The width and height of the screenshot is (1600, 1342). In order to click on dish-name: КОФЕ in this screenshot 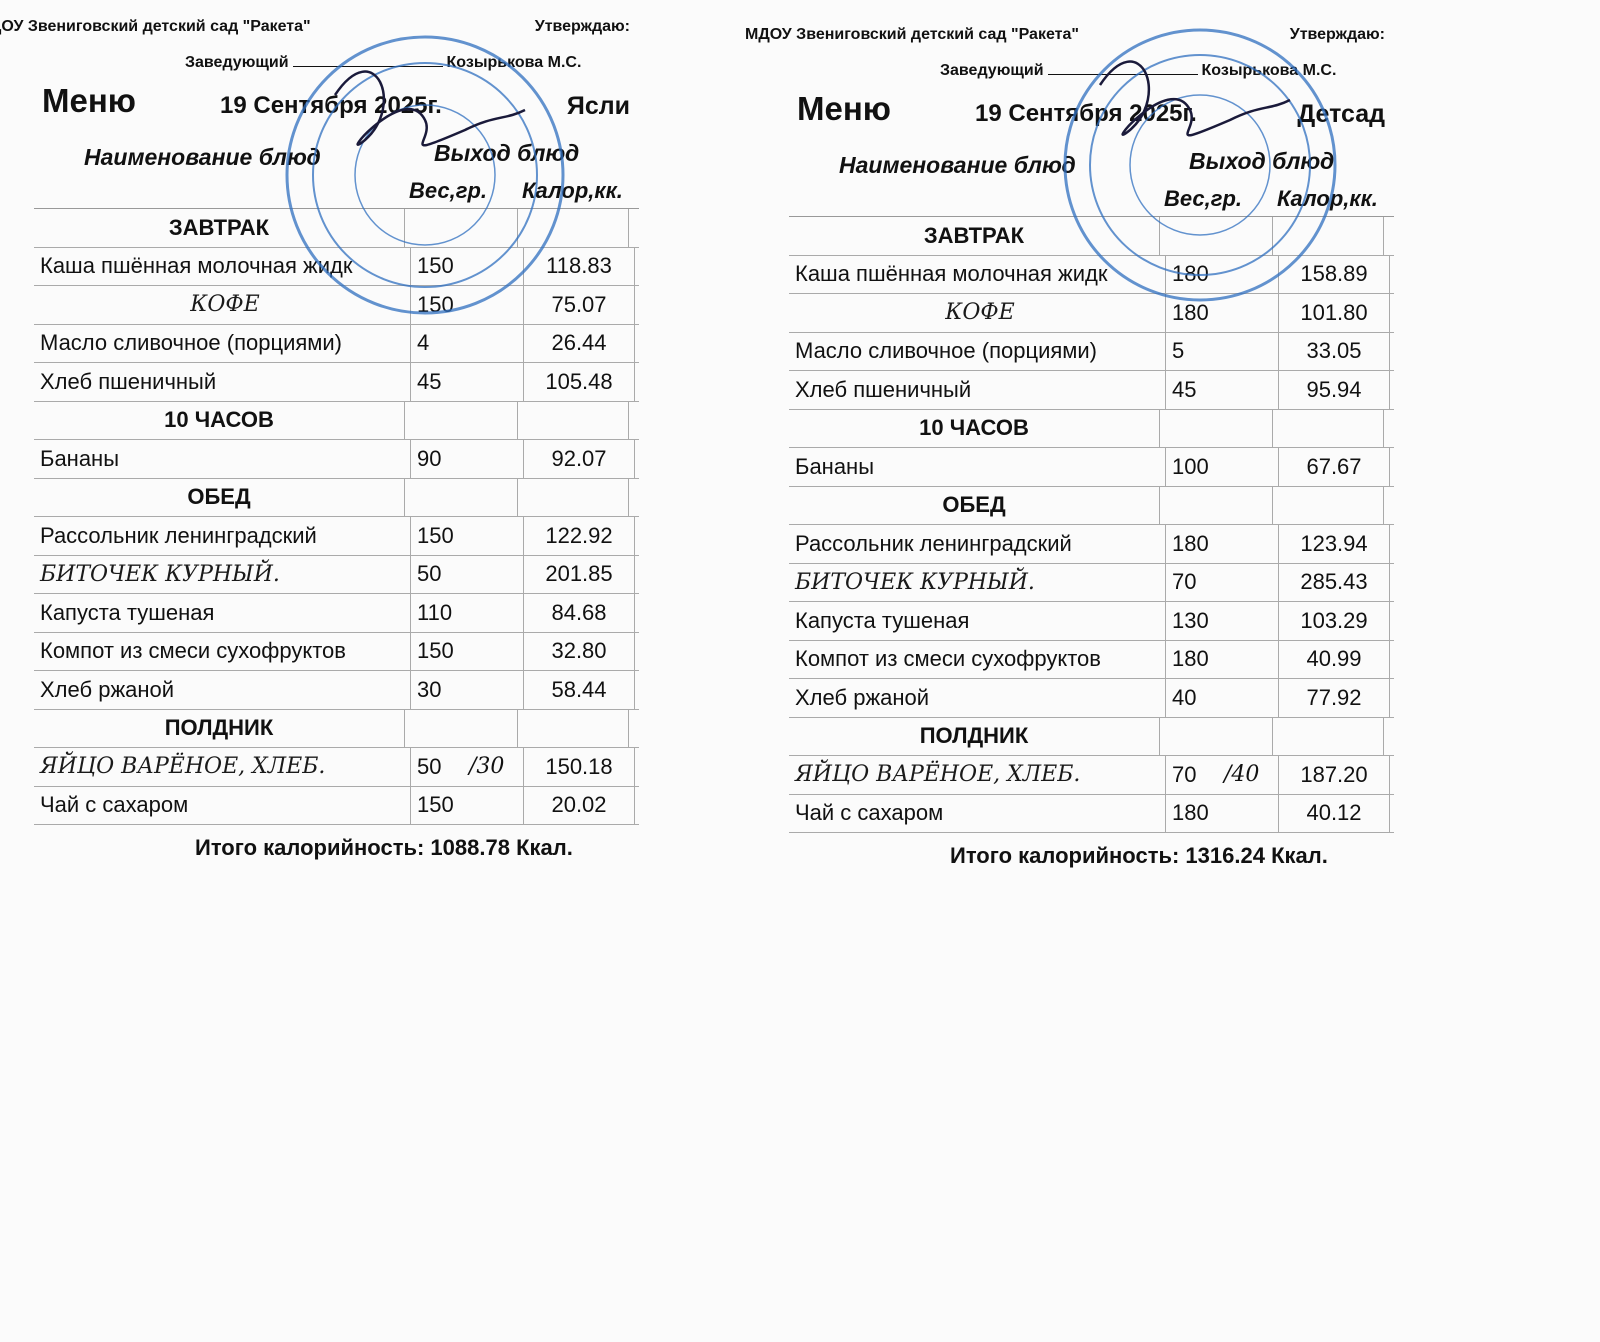, I will do `click(977, 313)`.